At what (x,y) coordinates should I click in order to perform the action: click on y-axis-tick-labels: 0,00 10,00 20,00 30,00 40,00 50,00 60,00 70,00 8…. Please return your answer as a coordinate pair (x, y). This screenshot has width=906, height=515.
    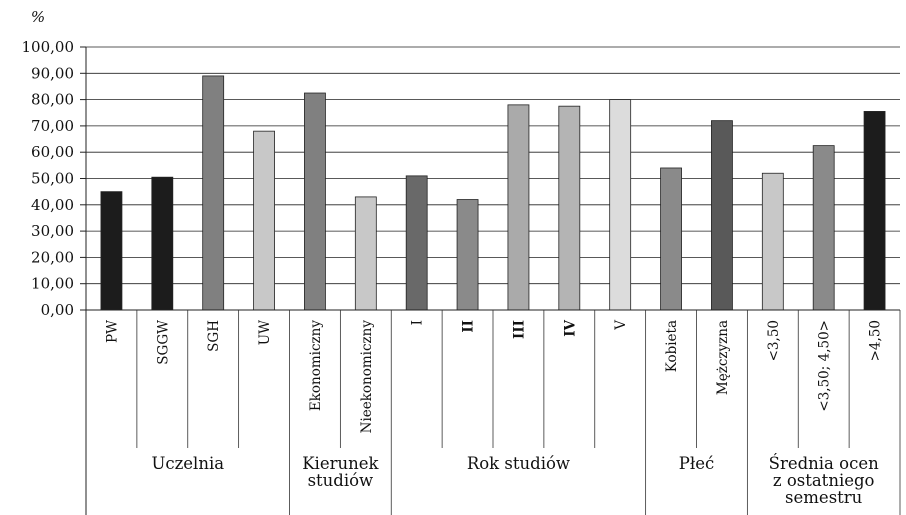
    Looking at the image, I should click on (48, 178).